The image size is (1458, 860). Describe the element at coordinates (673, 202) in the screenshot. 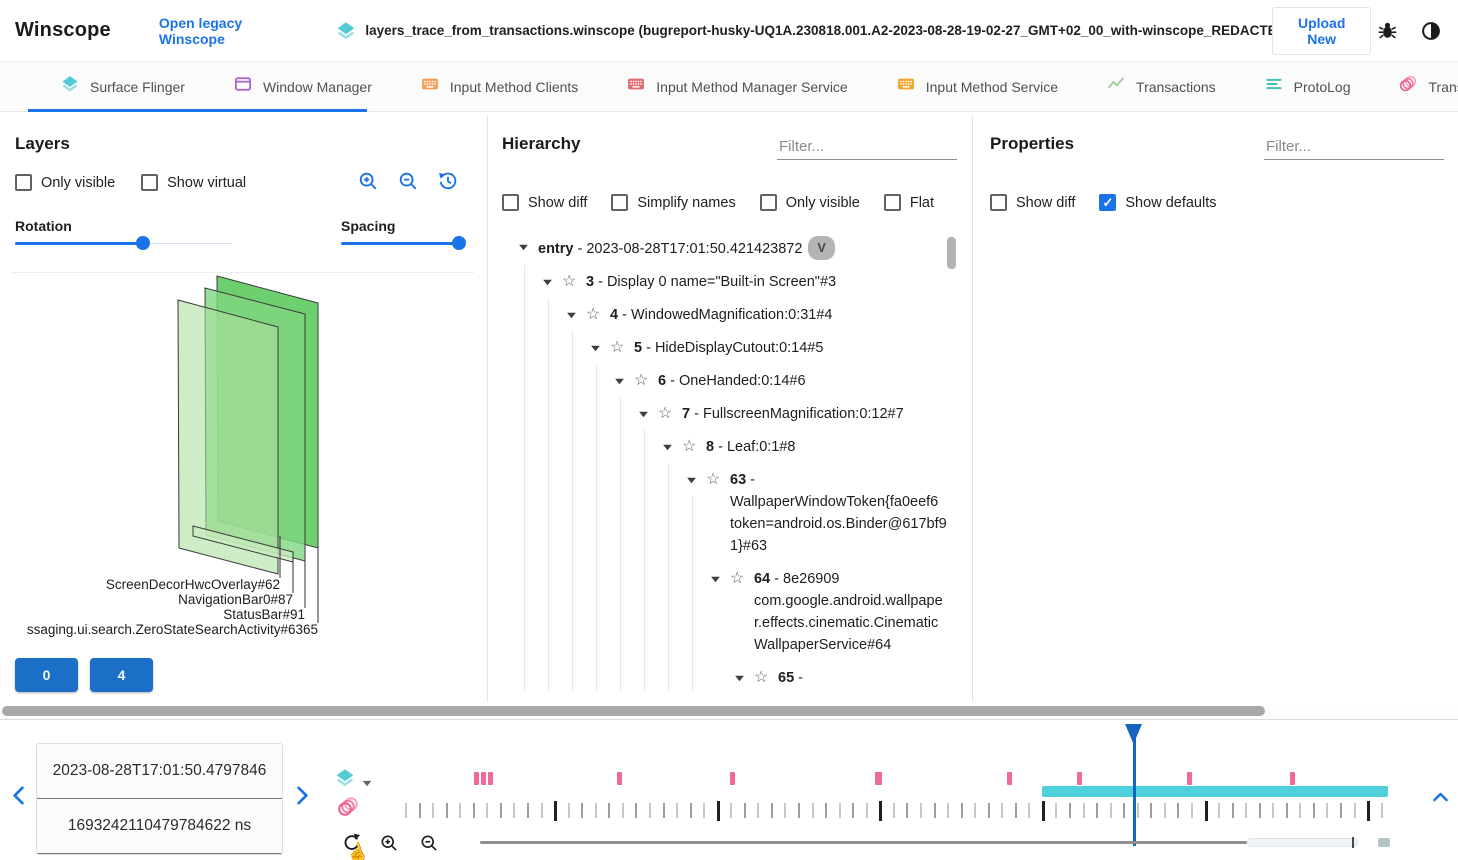

I see `hierarchy-simplify-names-checkbox: Simplify names` at that location.